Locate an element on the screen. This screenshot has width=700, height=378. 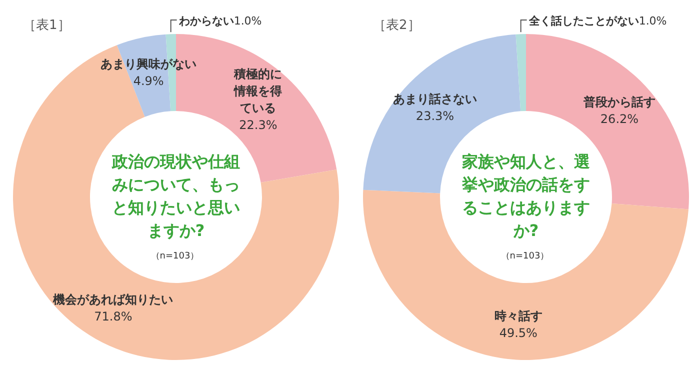
slice-label: 積極的に情報を得ている is located at coordinates (257, 91).